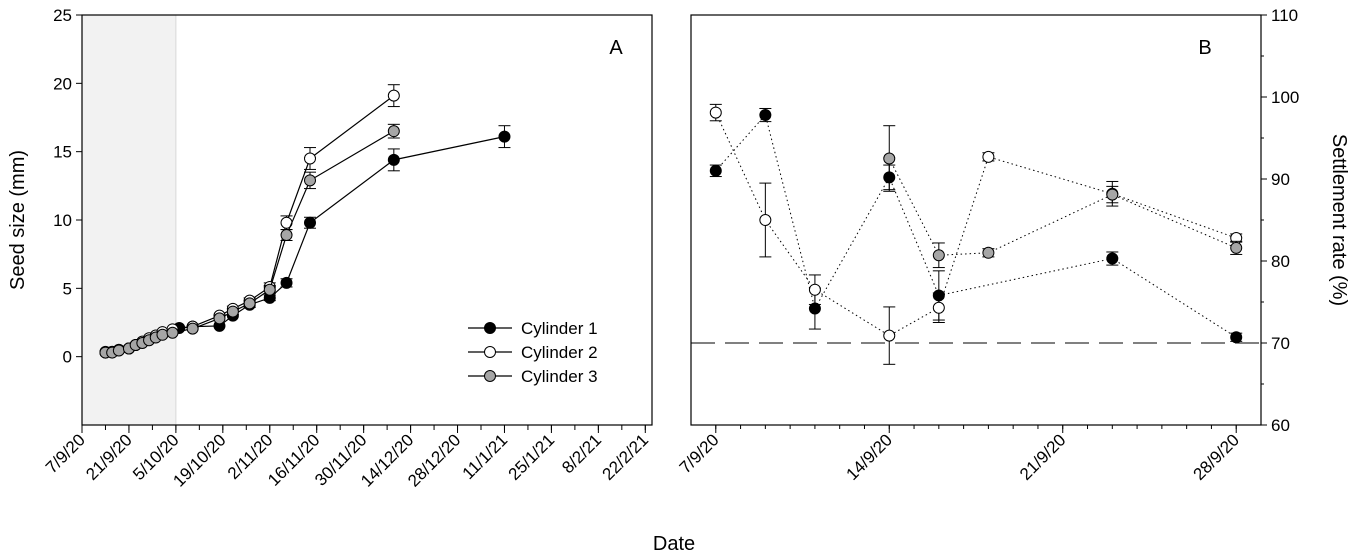  What do you see at coordinates (485, 456) in the screenshot?
I see `x-tick-label: 11/1/21` at bounding box center [485, 456].